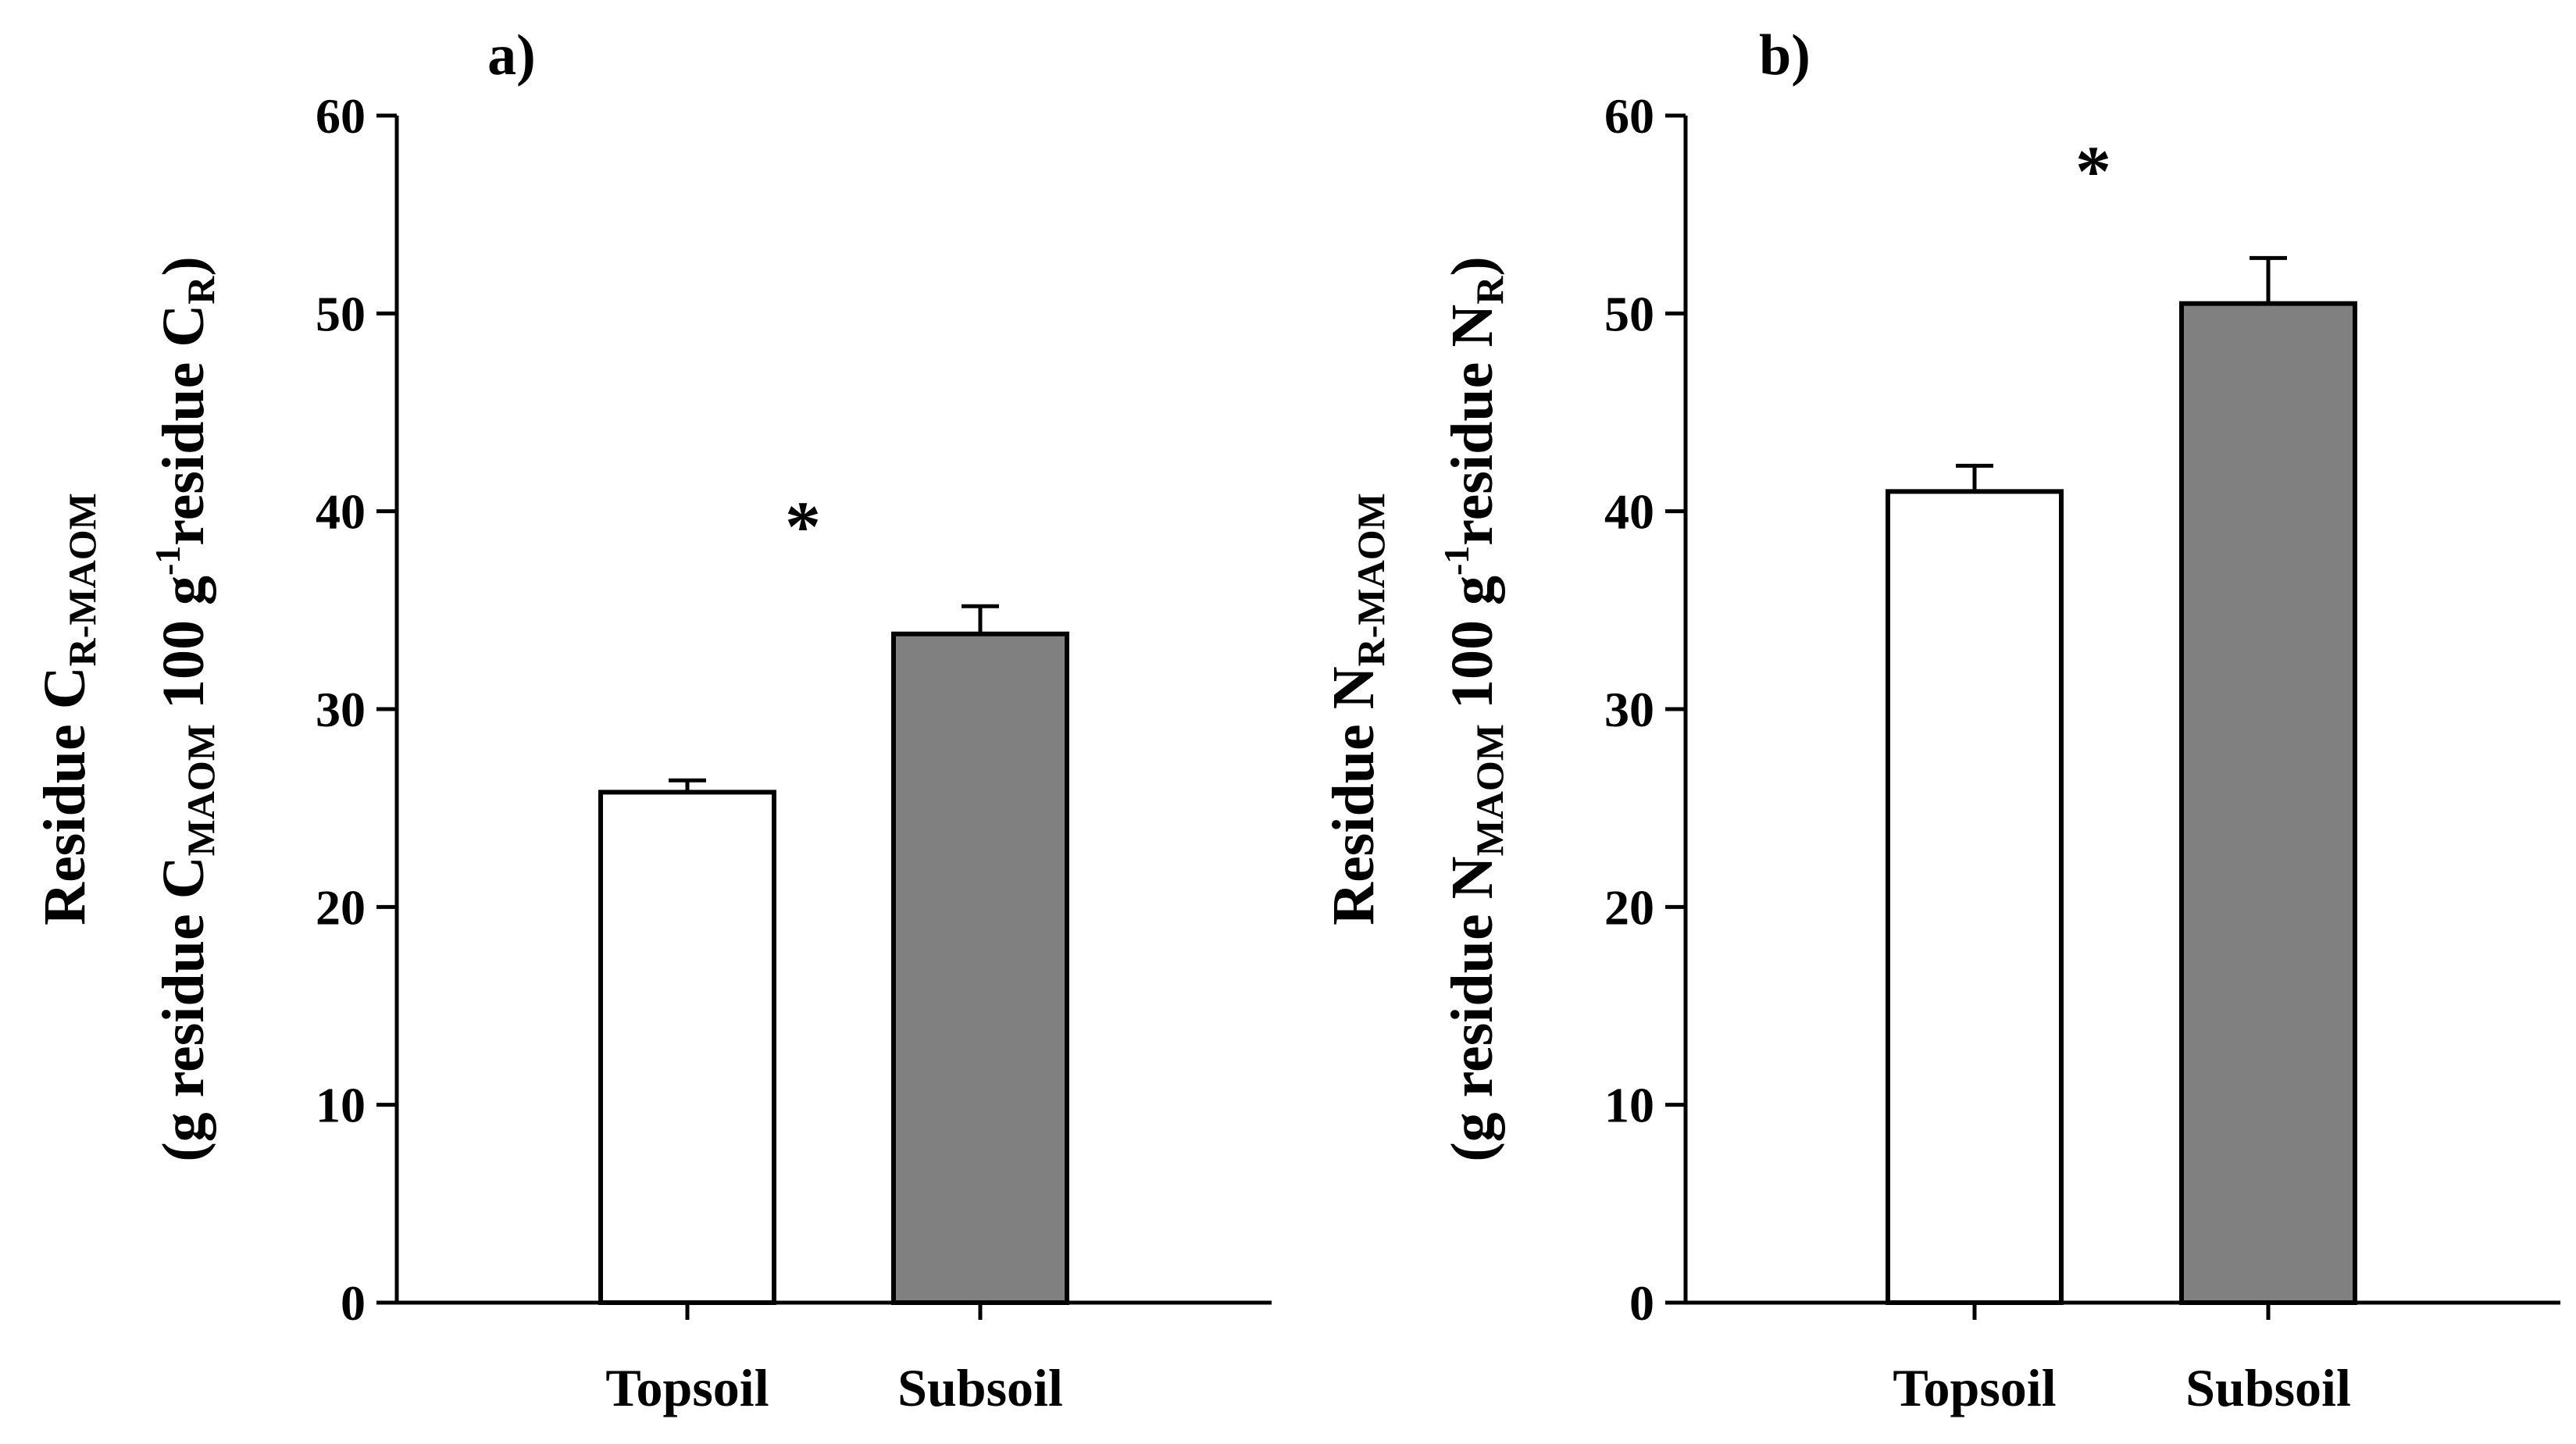 This screenshot has width=2576, height=1444. Describe the element at coordinates (1353, 795) in the screenshot. I see `y-title-text: Residue N` at that location.